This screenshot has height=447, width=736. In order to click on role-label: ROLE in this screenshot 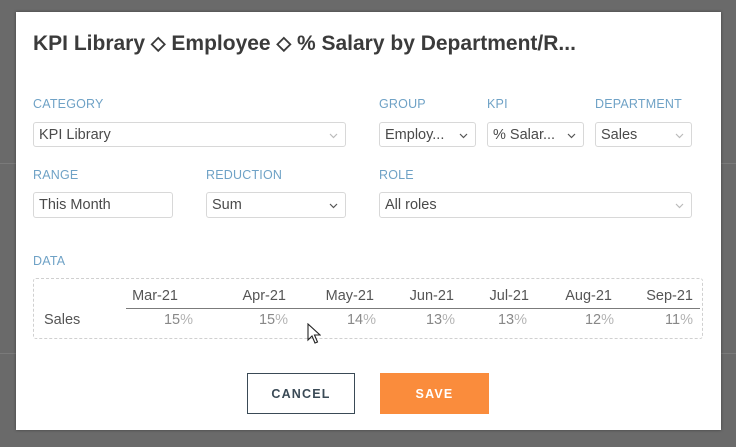, I will do `click(396, 175)`.